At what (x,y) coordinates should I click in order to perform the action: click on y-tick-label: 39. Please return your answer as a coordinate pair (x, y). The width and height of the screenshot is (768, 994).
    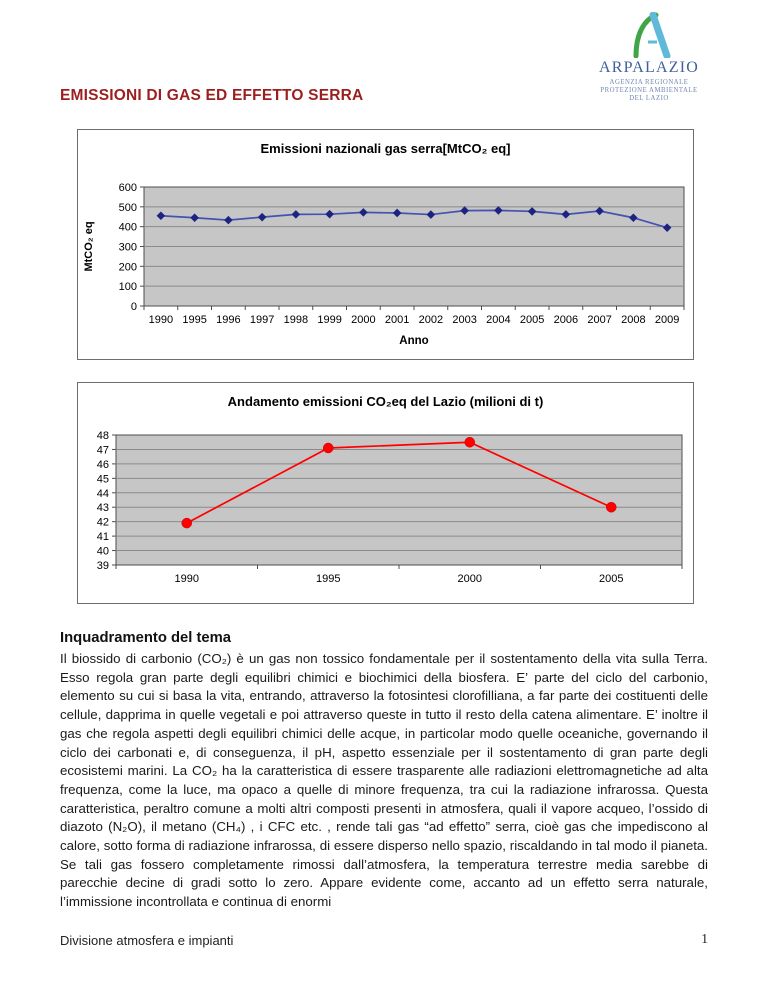
    Looking at the image, I should click on (103, 566).